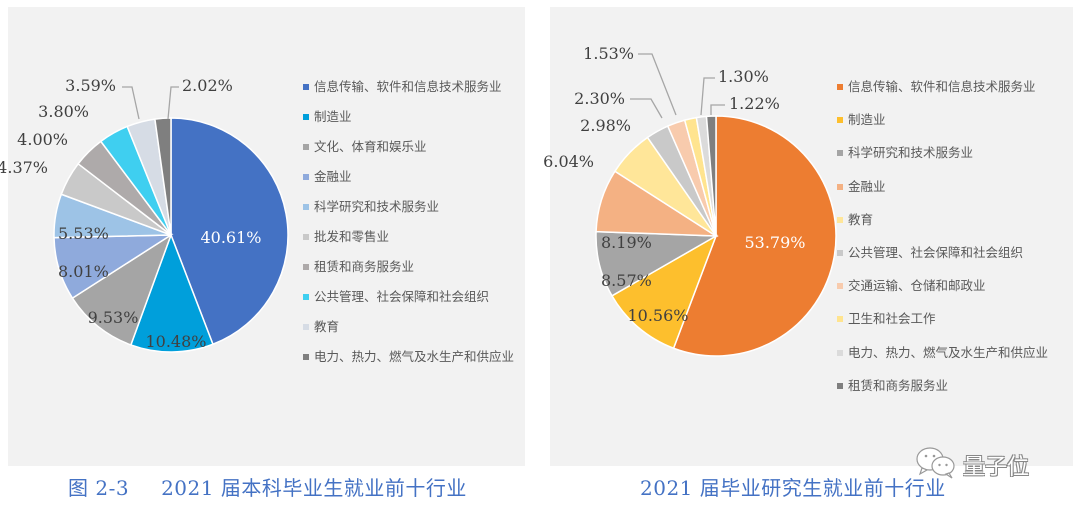 This screenshot has height=512, width=1080. I want to click on legend-item: 科学研究和技术服务业, so click(955, 153).